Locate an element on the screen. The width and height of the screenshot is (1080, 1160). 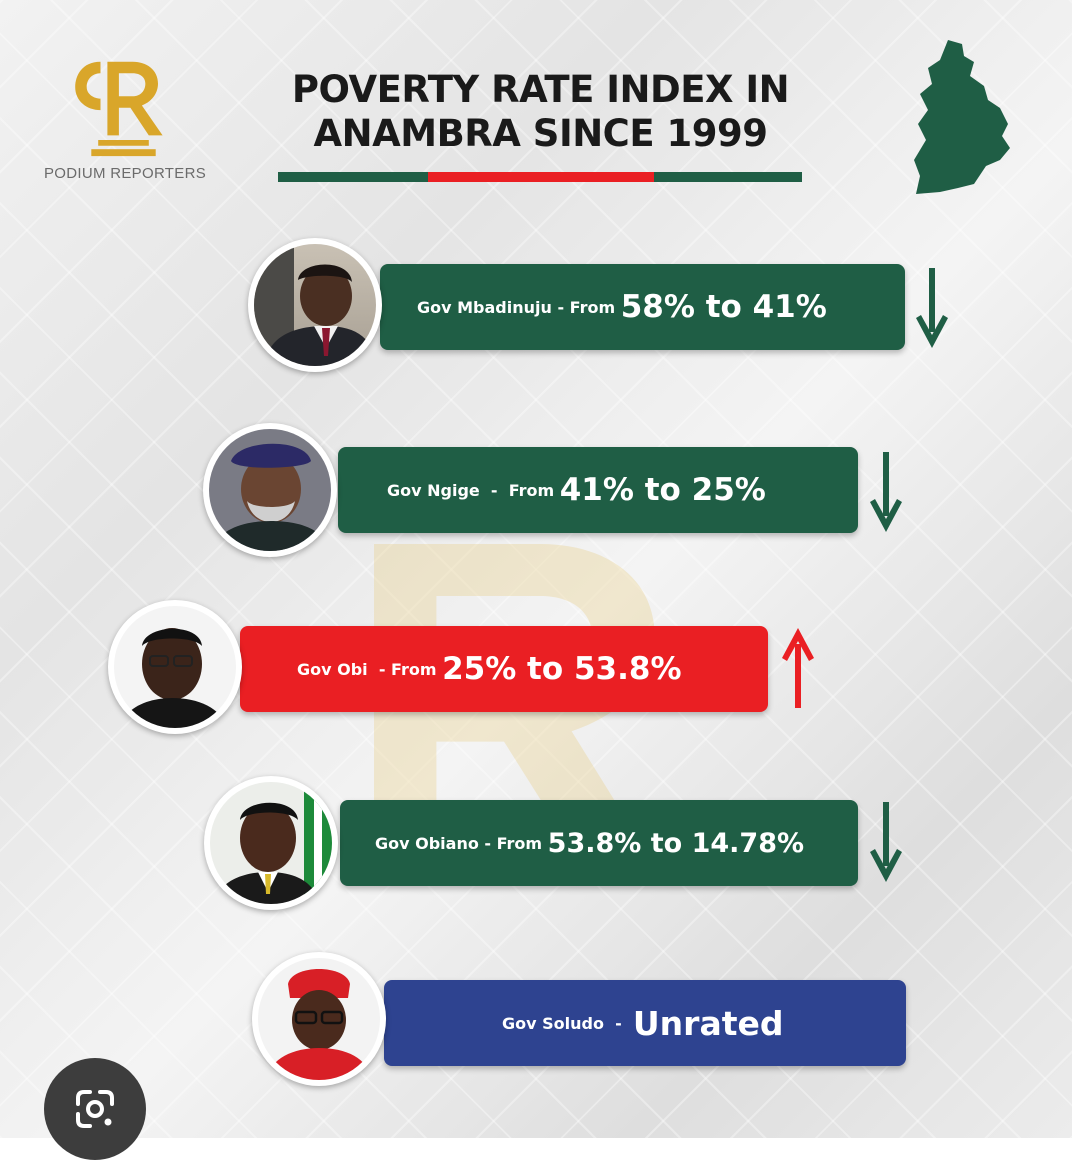
row-name: Gov Obiano is located at coordinates (427, 843).